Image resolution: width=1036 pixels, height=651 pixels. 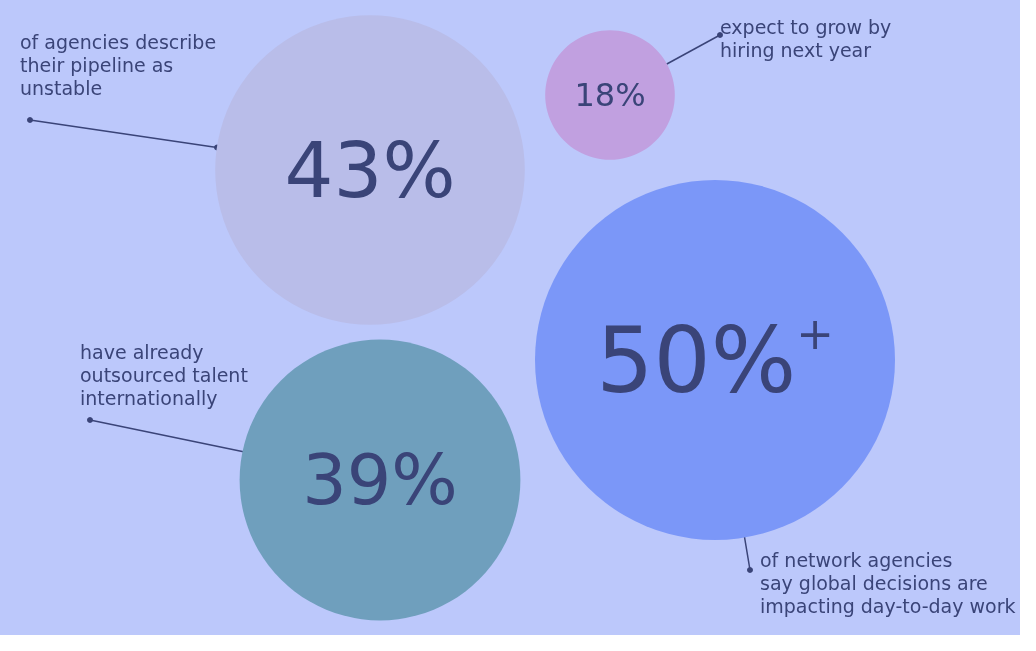 I want to click on data-label: 50%+, so click(x=715, y=359).